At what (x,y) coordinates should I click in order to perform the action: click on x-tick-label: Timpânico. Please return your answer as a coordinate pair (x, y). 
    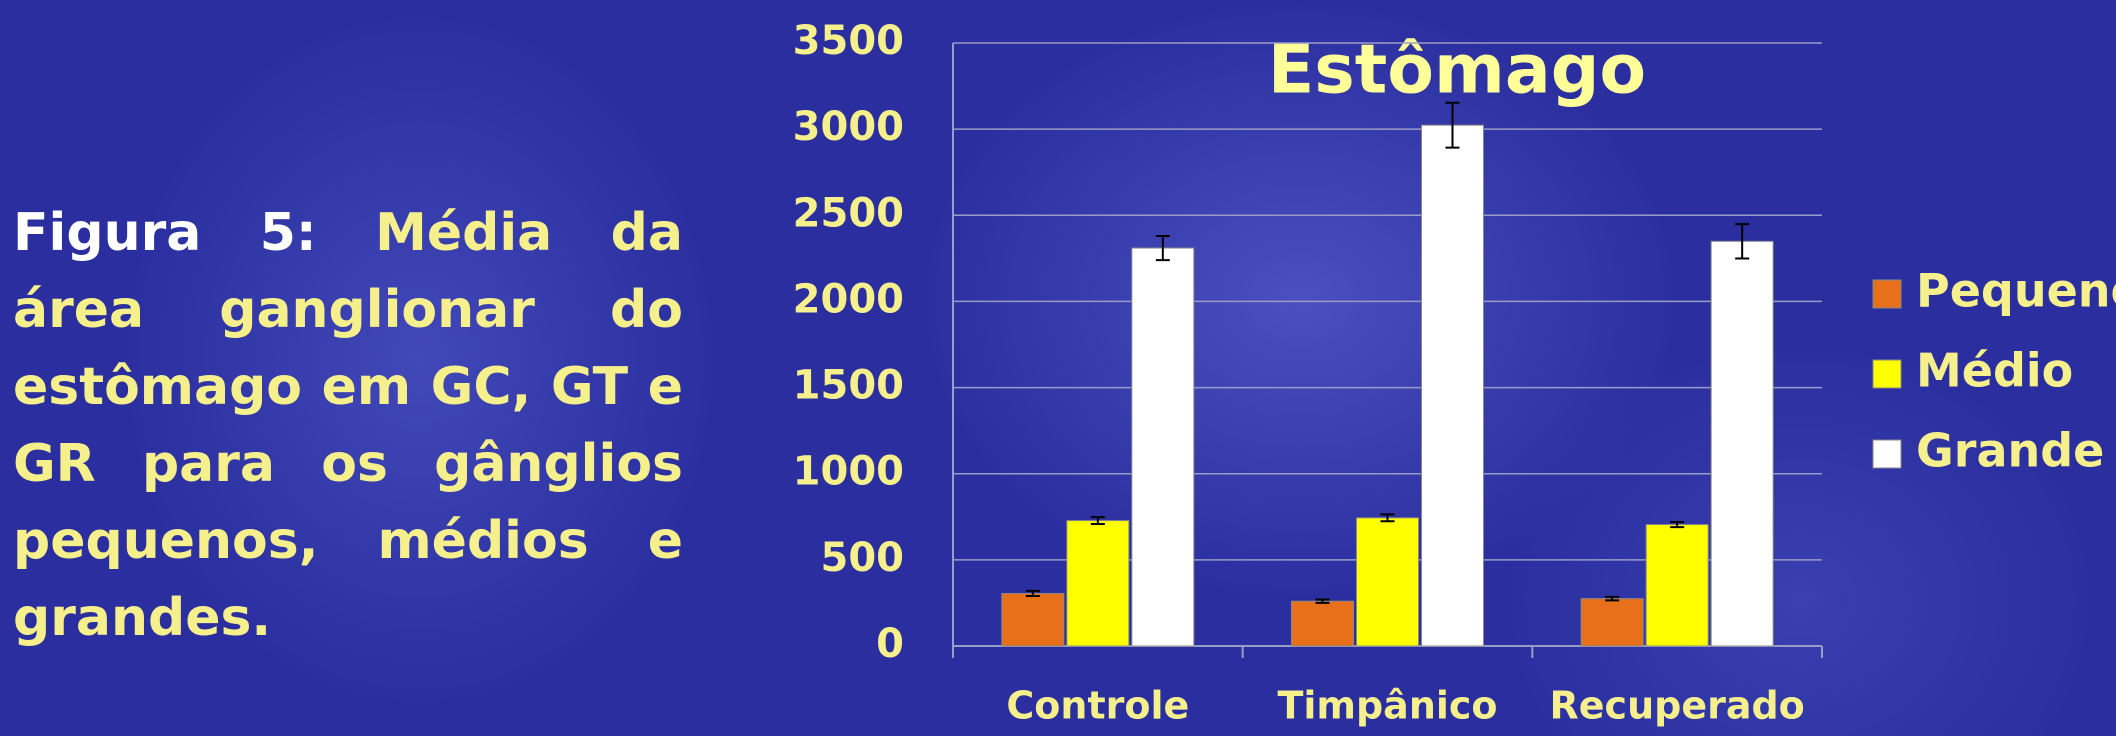
    Looking at the image, I should click on (1387, 706).